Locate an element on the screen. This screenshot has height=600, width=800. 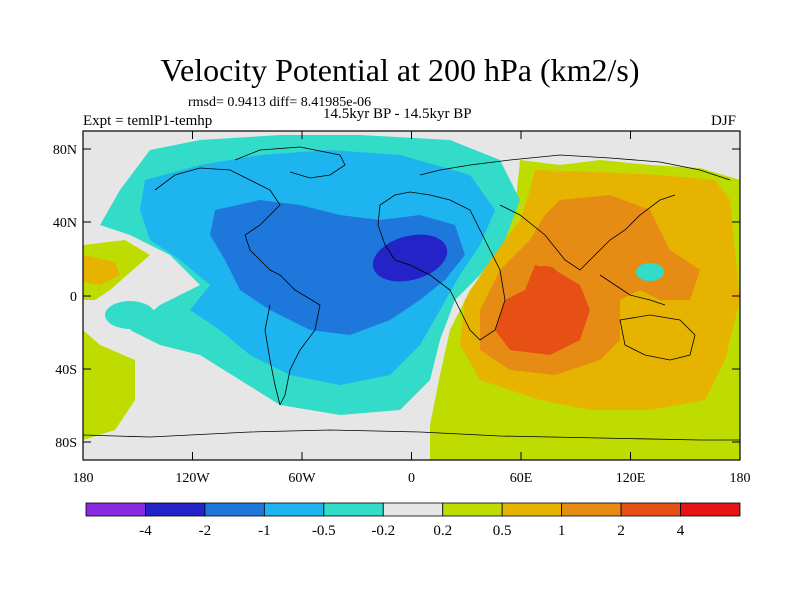
colorbar-label: 0.2 is located at coordinates (442, 531).